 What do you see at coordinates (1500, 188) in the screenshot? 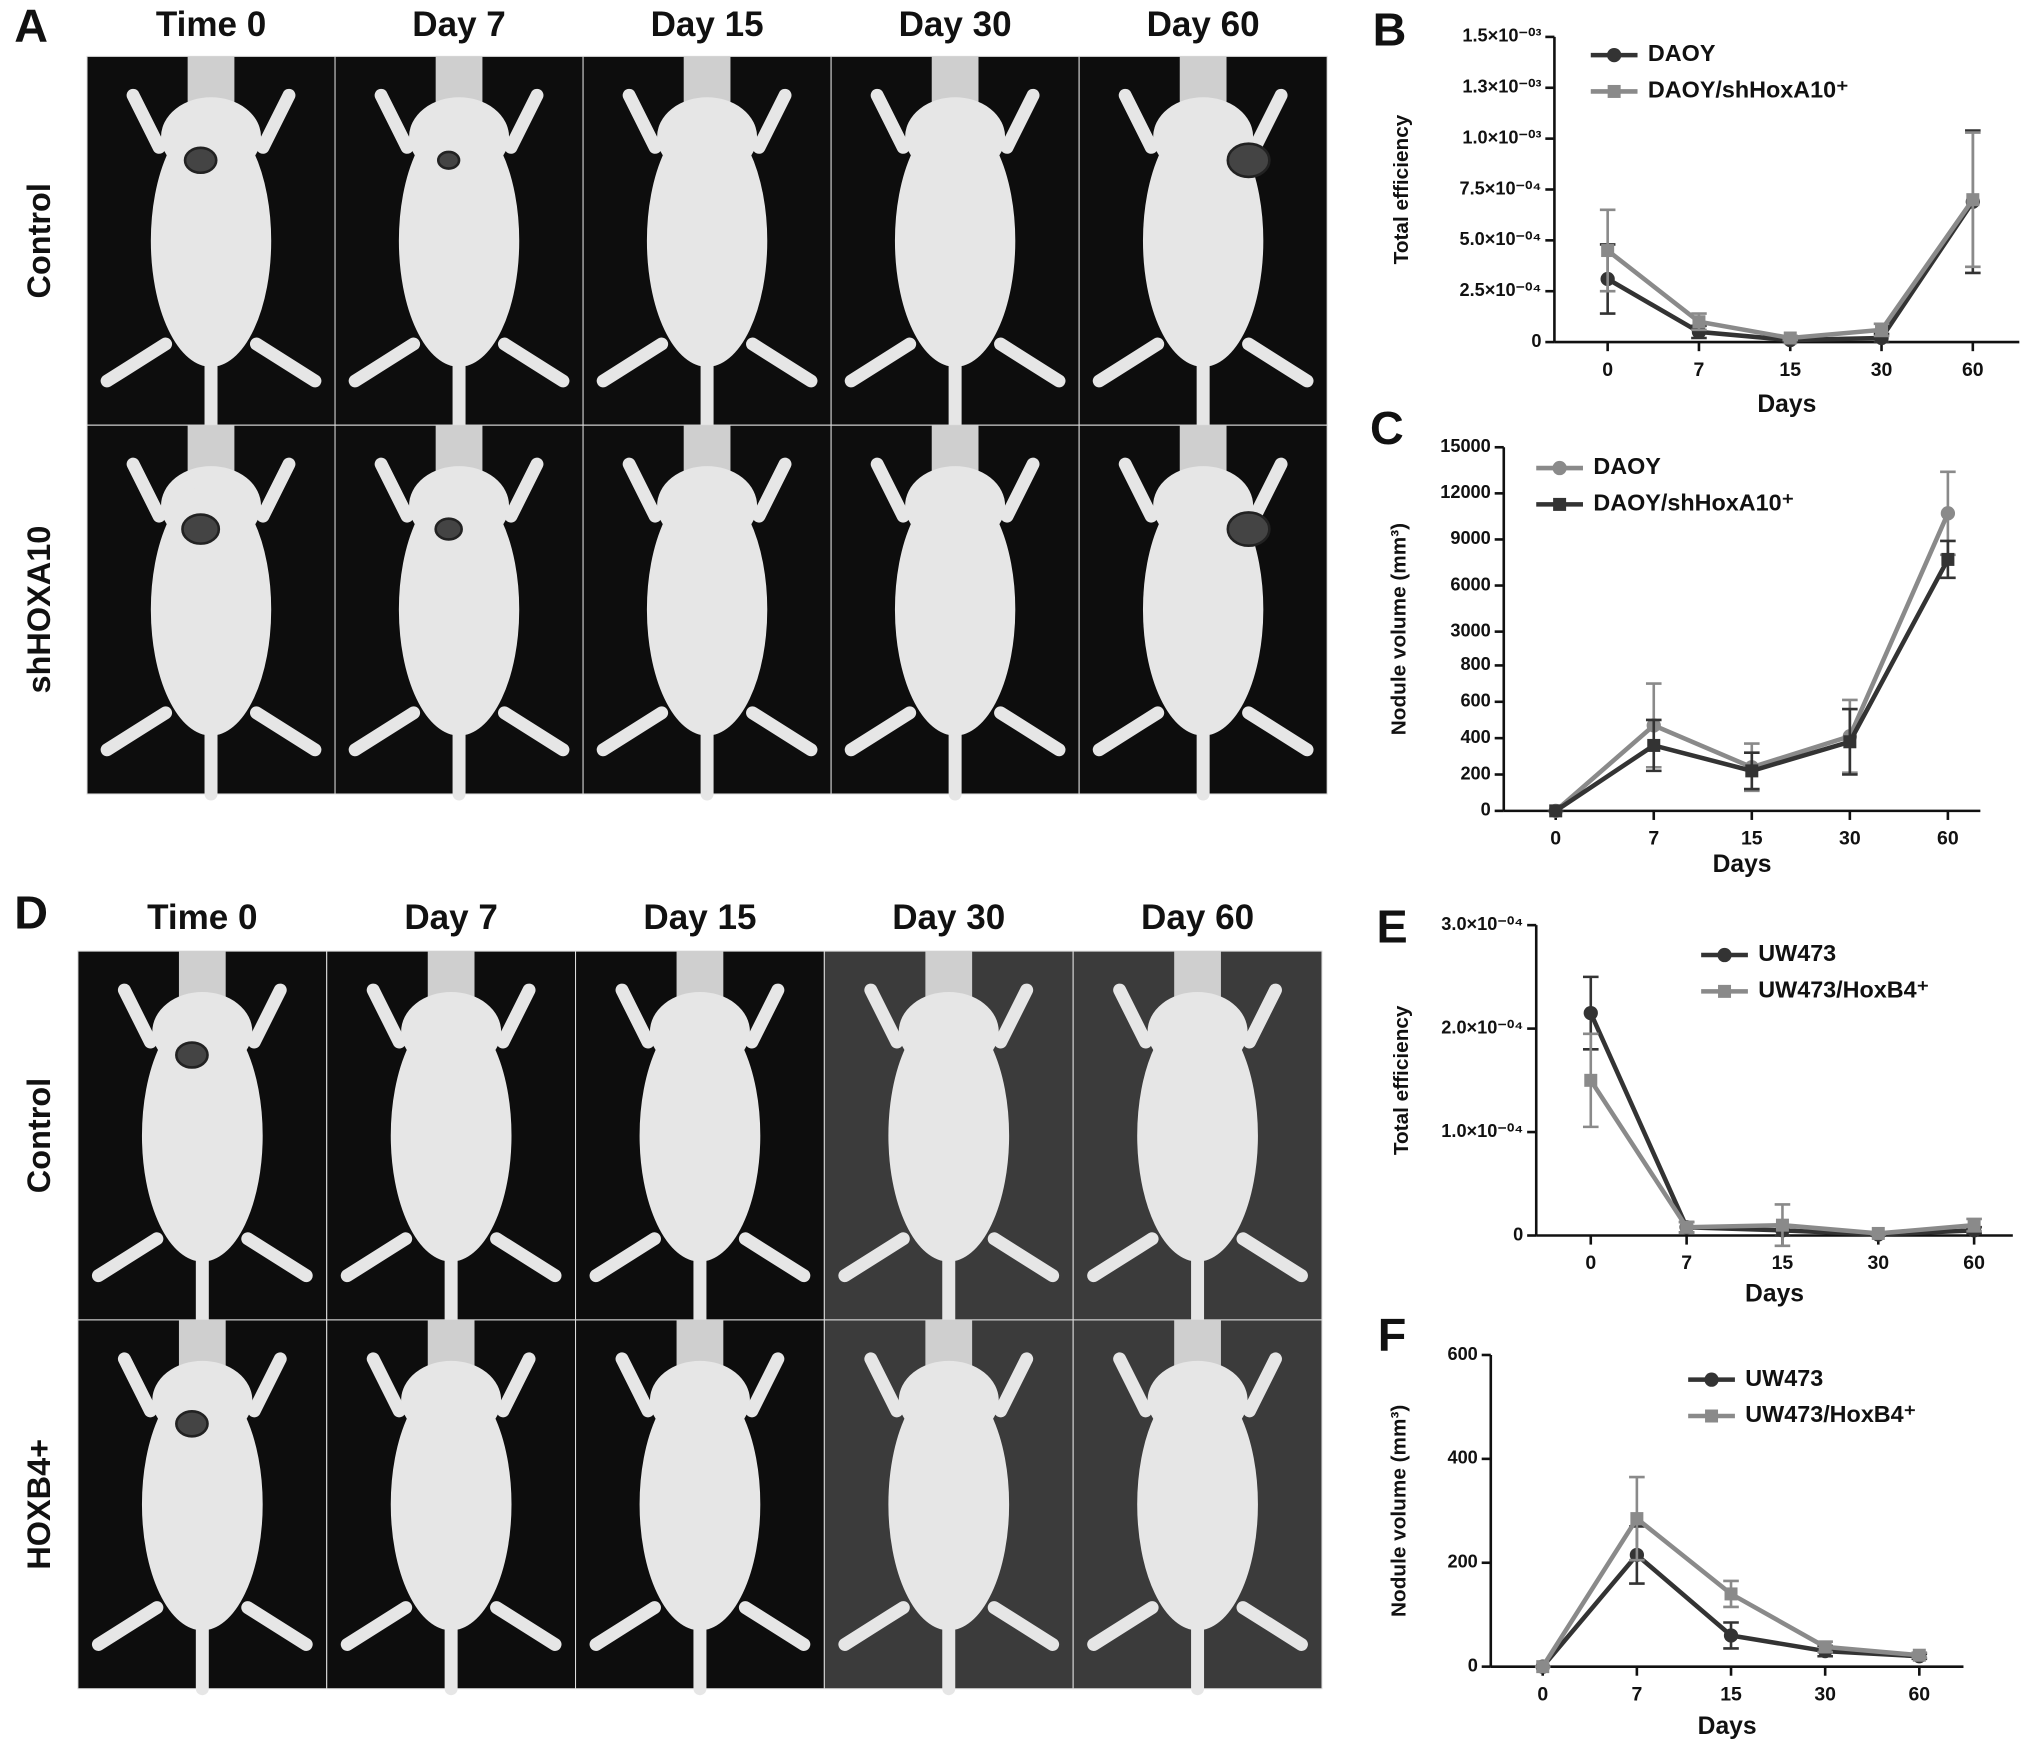
I see `y-tick-label: 7.5×10⁻⁰⁴` at bounding box center [1500, 188].